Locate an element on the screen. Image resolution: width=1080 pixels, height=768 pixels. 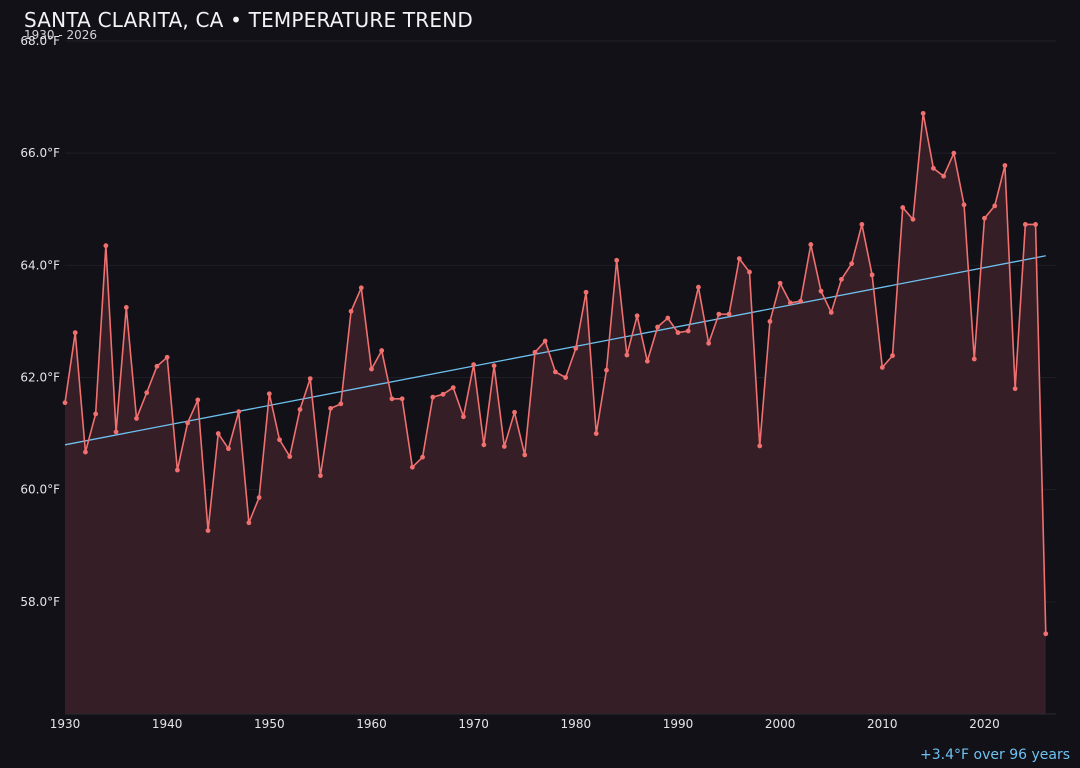
y-tick-label: 64.0°F is located at coordinates (40, 265).